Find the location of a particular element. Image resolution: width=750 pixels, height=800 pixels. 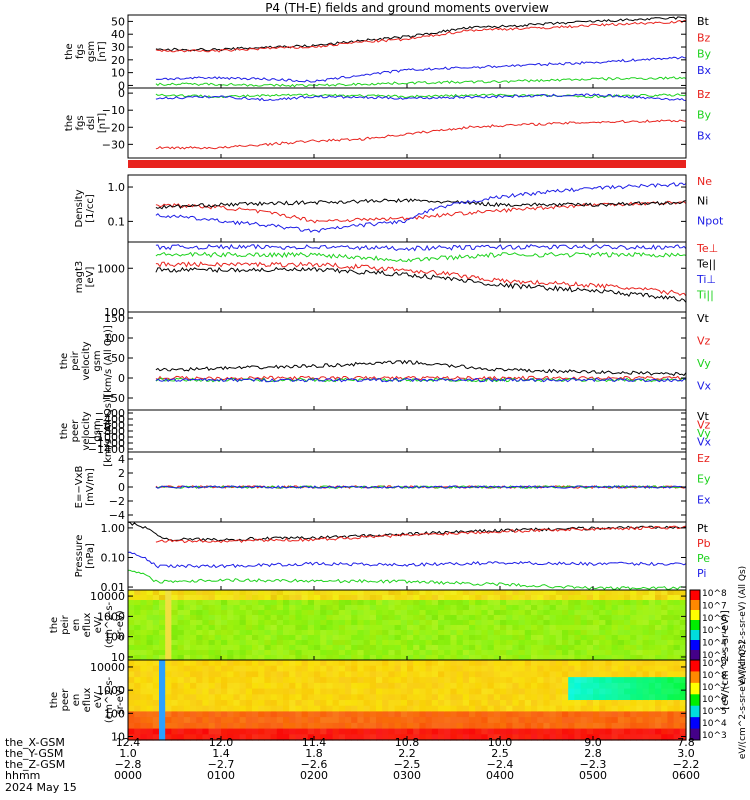

y-axis-label-line: peir is located at coordinates (75, 360).